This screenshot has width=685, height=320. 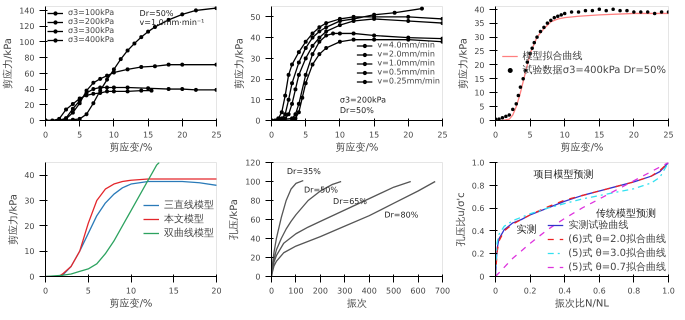 I want to click on x-tick-label: 700, so click(x=442, y=291).